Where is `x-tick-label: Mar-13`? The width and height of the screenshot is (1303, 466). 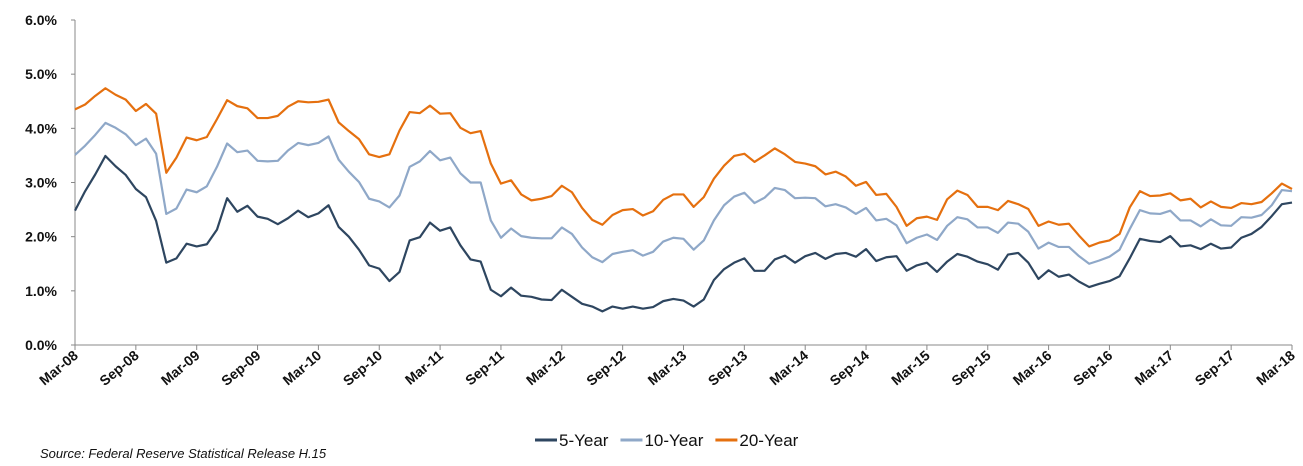 x-tick-label: Mar-13 is located at coordinates (667, 367).